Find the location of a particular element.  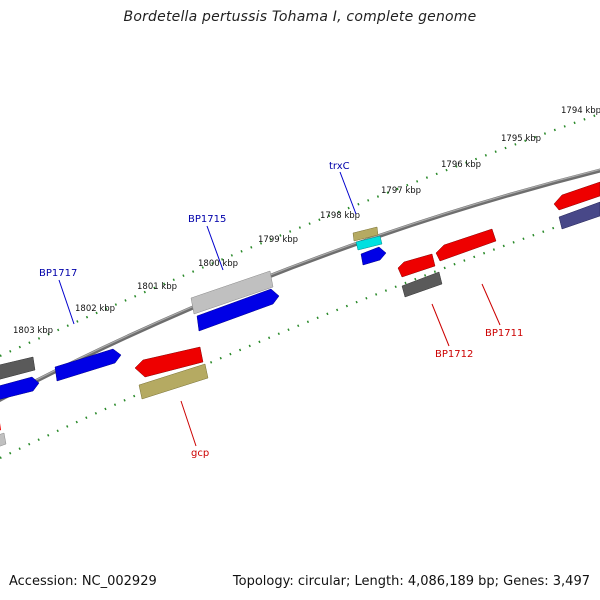

gene-cyan is located at coordinates (369, 243).